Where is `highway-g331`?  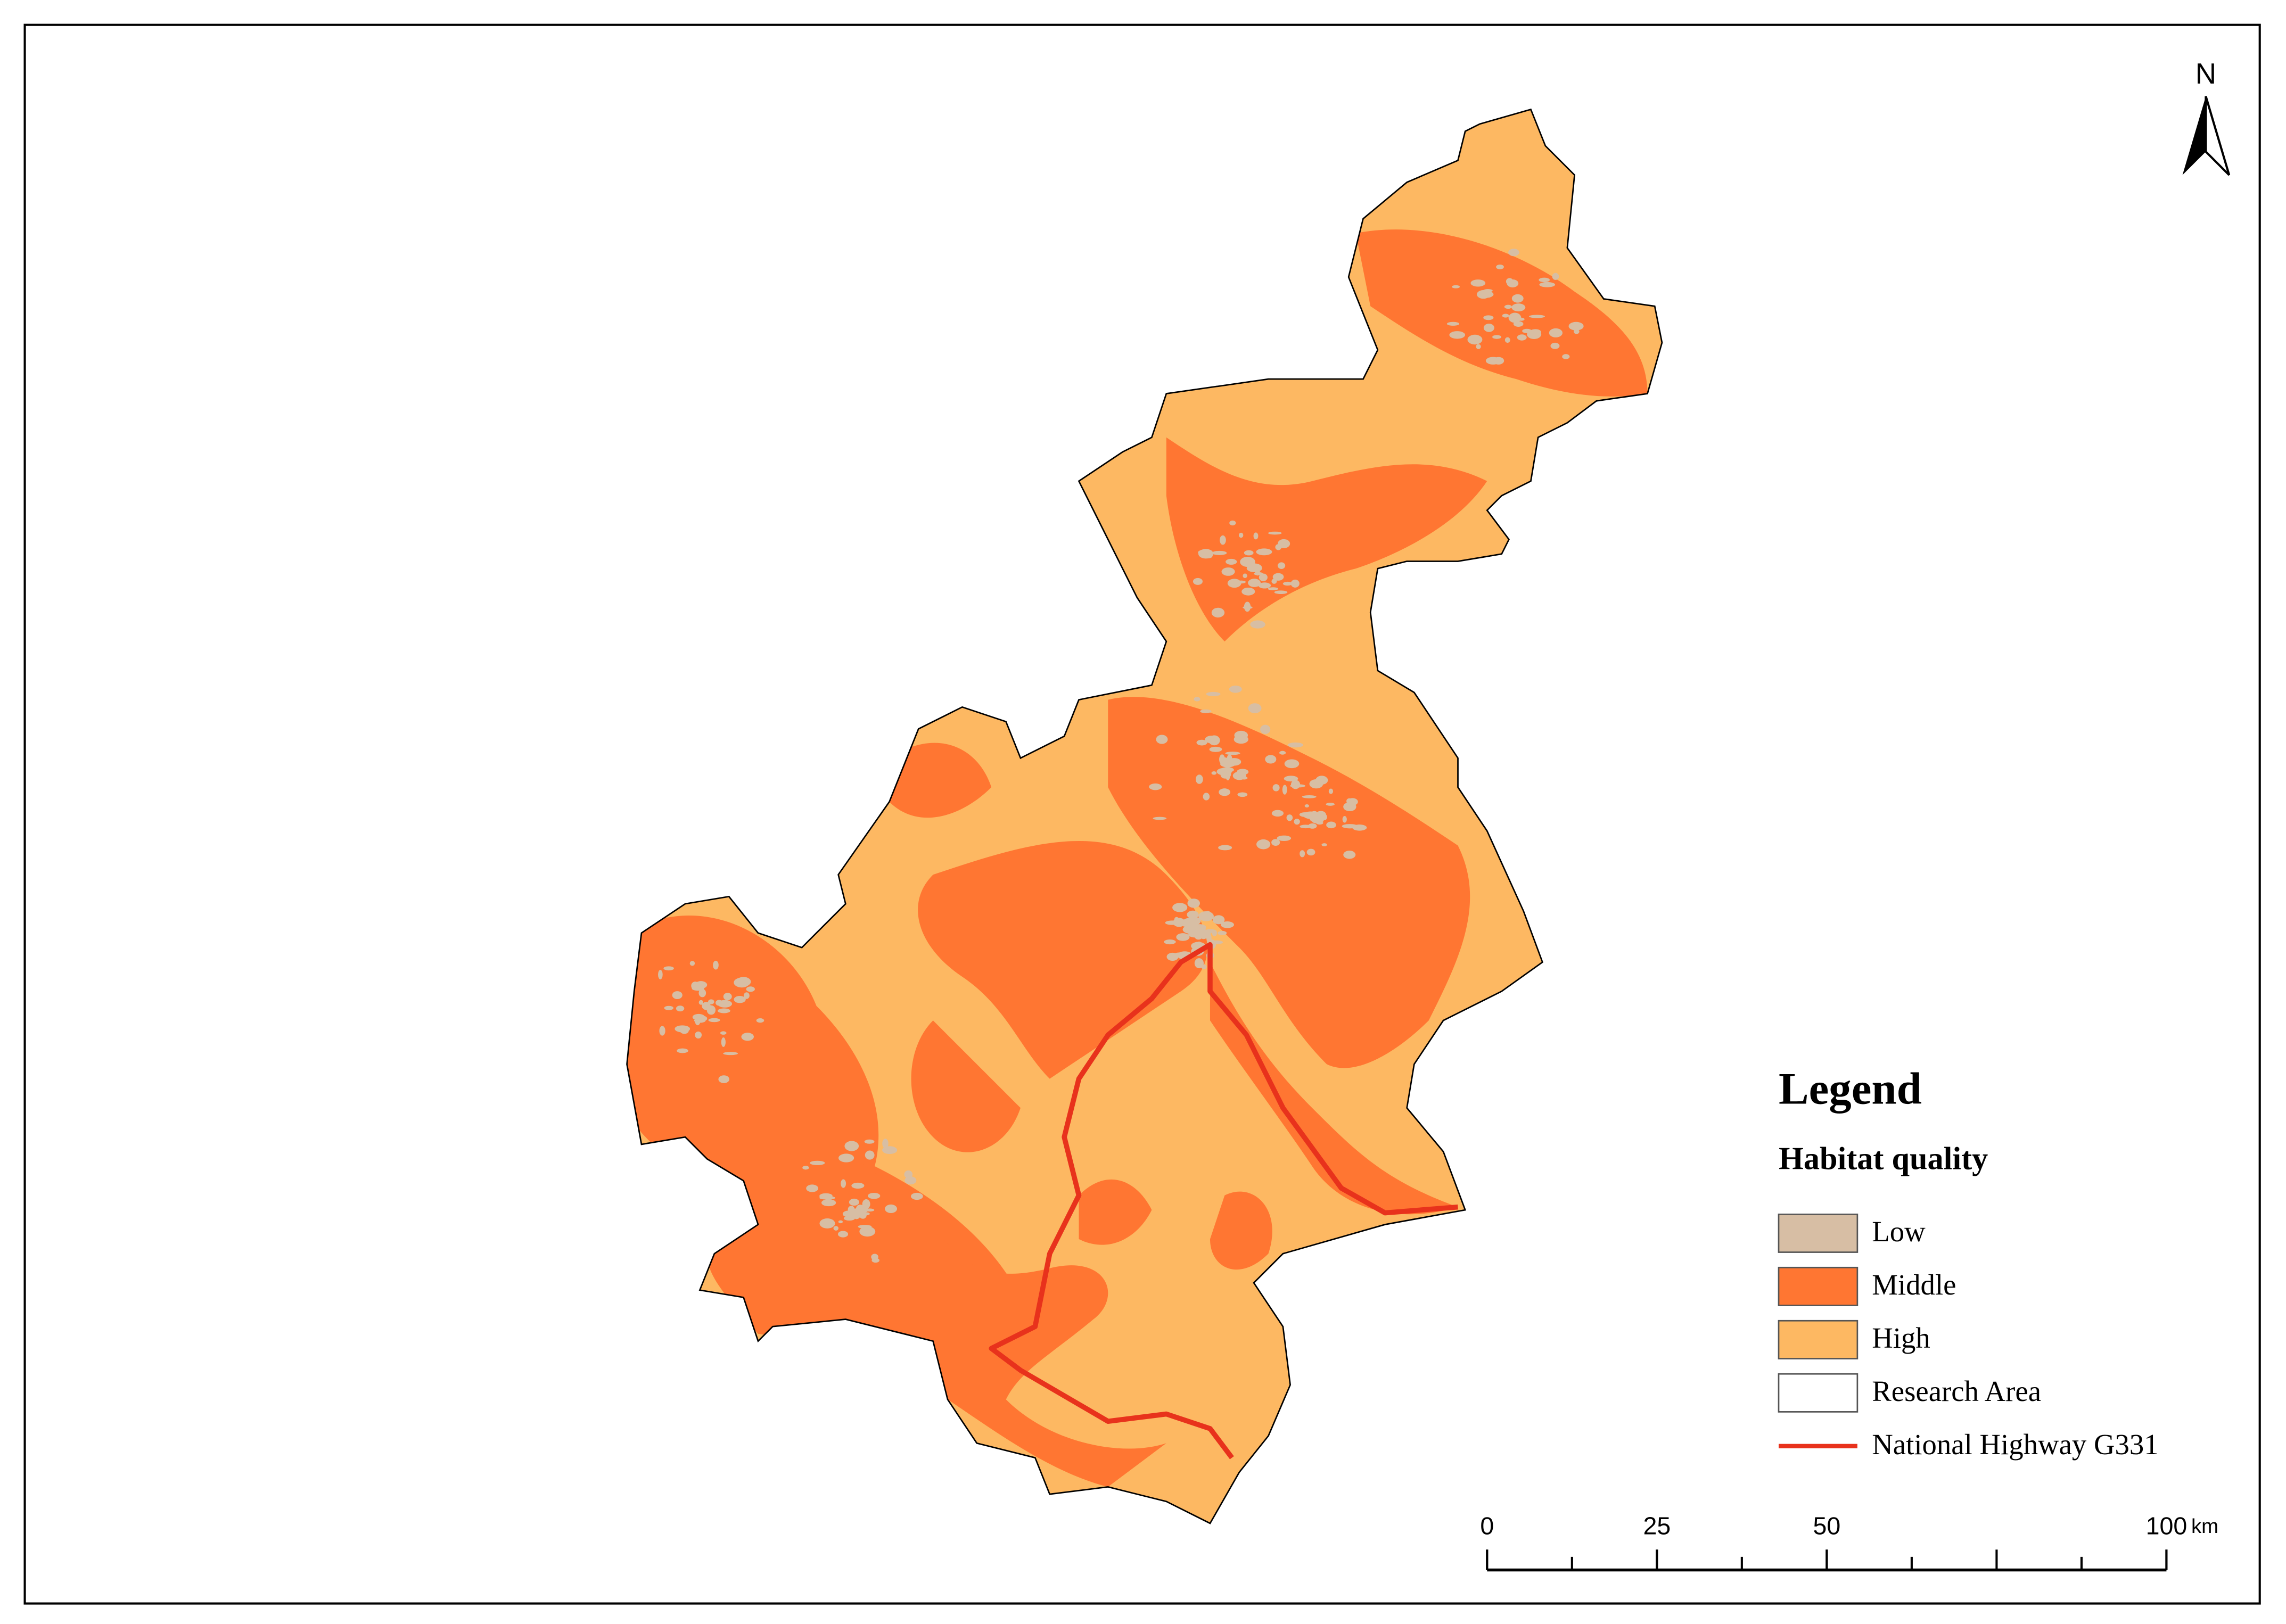 highway-g331 is located at coordinates (1223, 1201).